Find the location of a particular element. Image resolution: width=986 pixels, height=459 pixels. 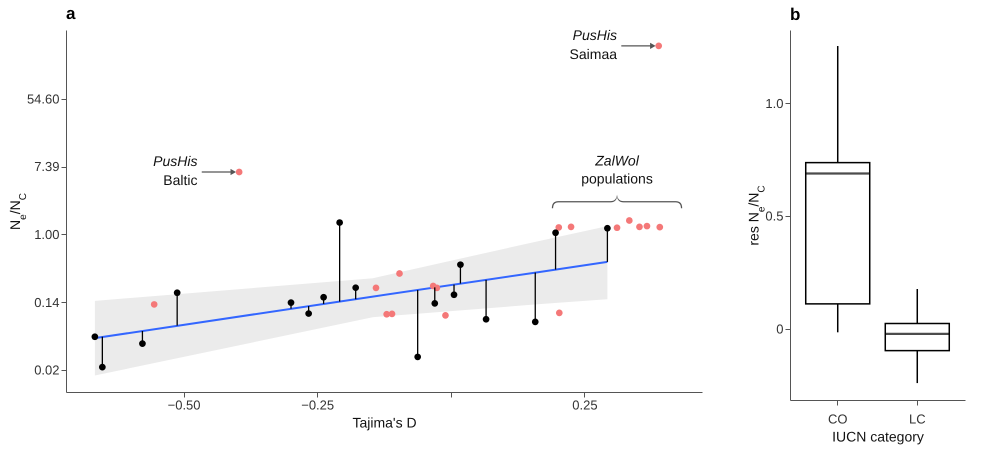

chart-title: b is located at coordinates (795, 14).